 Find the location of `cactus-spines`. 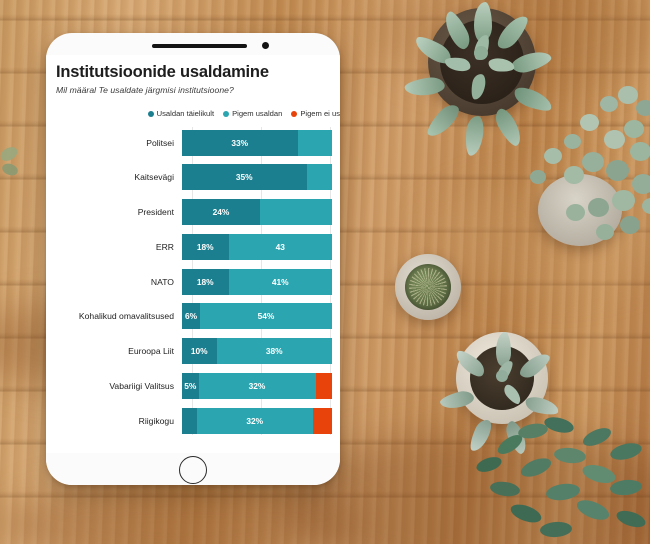

cactus-spines is located at coordinates (428, 287).